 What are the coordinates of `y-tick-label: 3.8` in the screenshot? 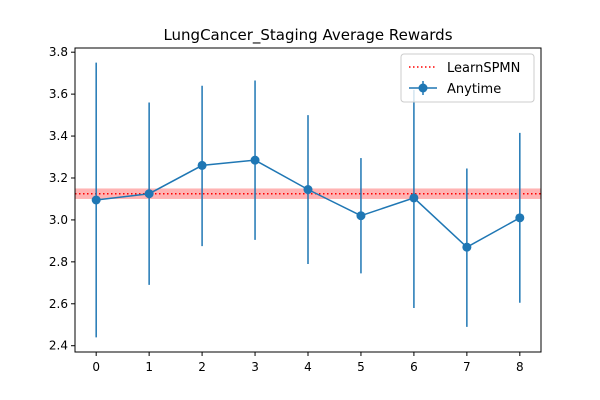 It's located at (58, 52).